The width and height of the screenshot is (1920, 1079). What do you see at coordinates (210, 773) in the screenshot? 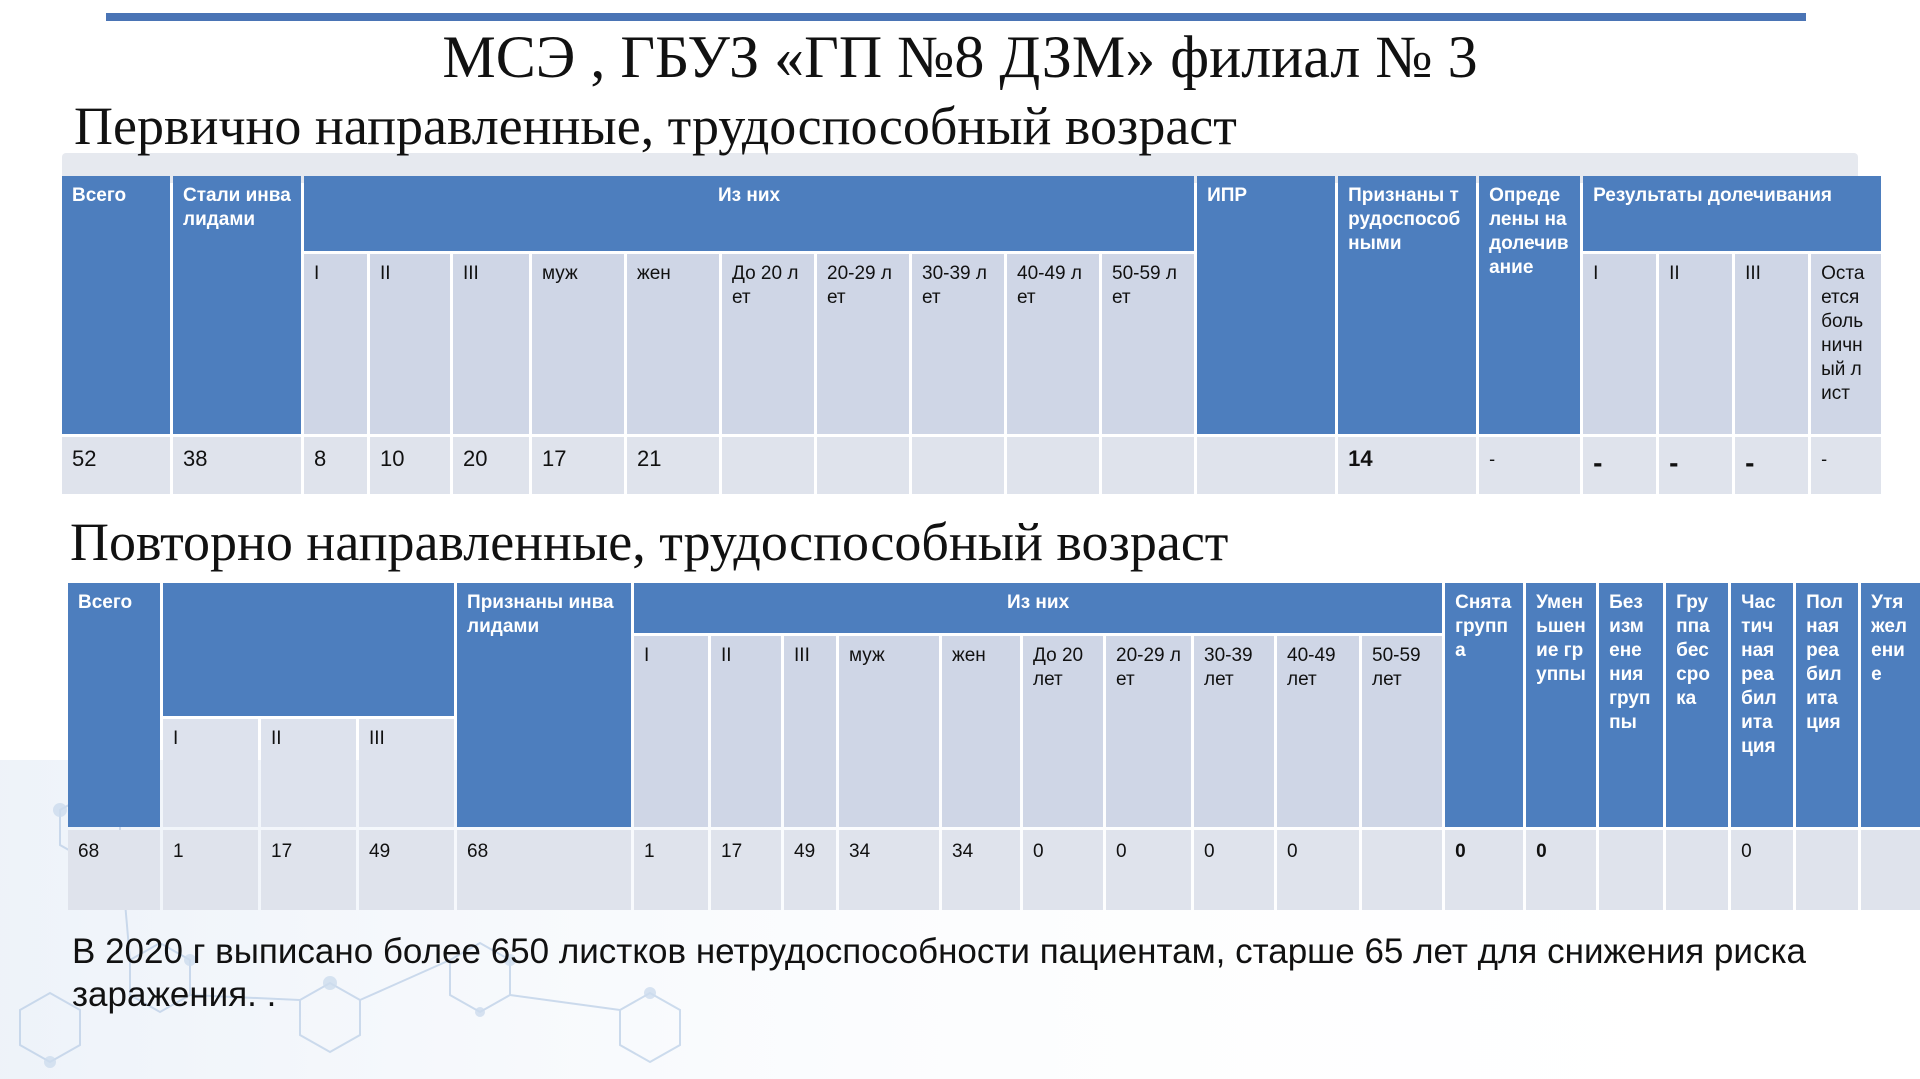
I see `subheader-prev-group-1: I` at bounding box center [210, 773].